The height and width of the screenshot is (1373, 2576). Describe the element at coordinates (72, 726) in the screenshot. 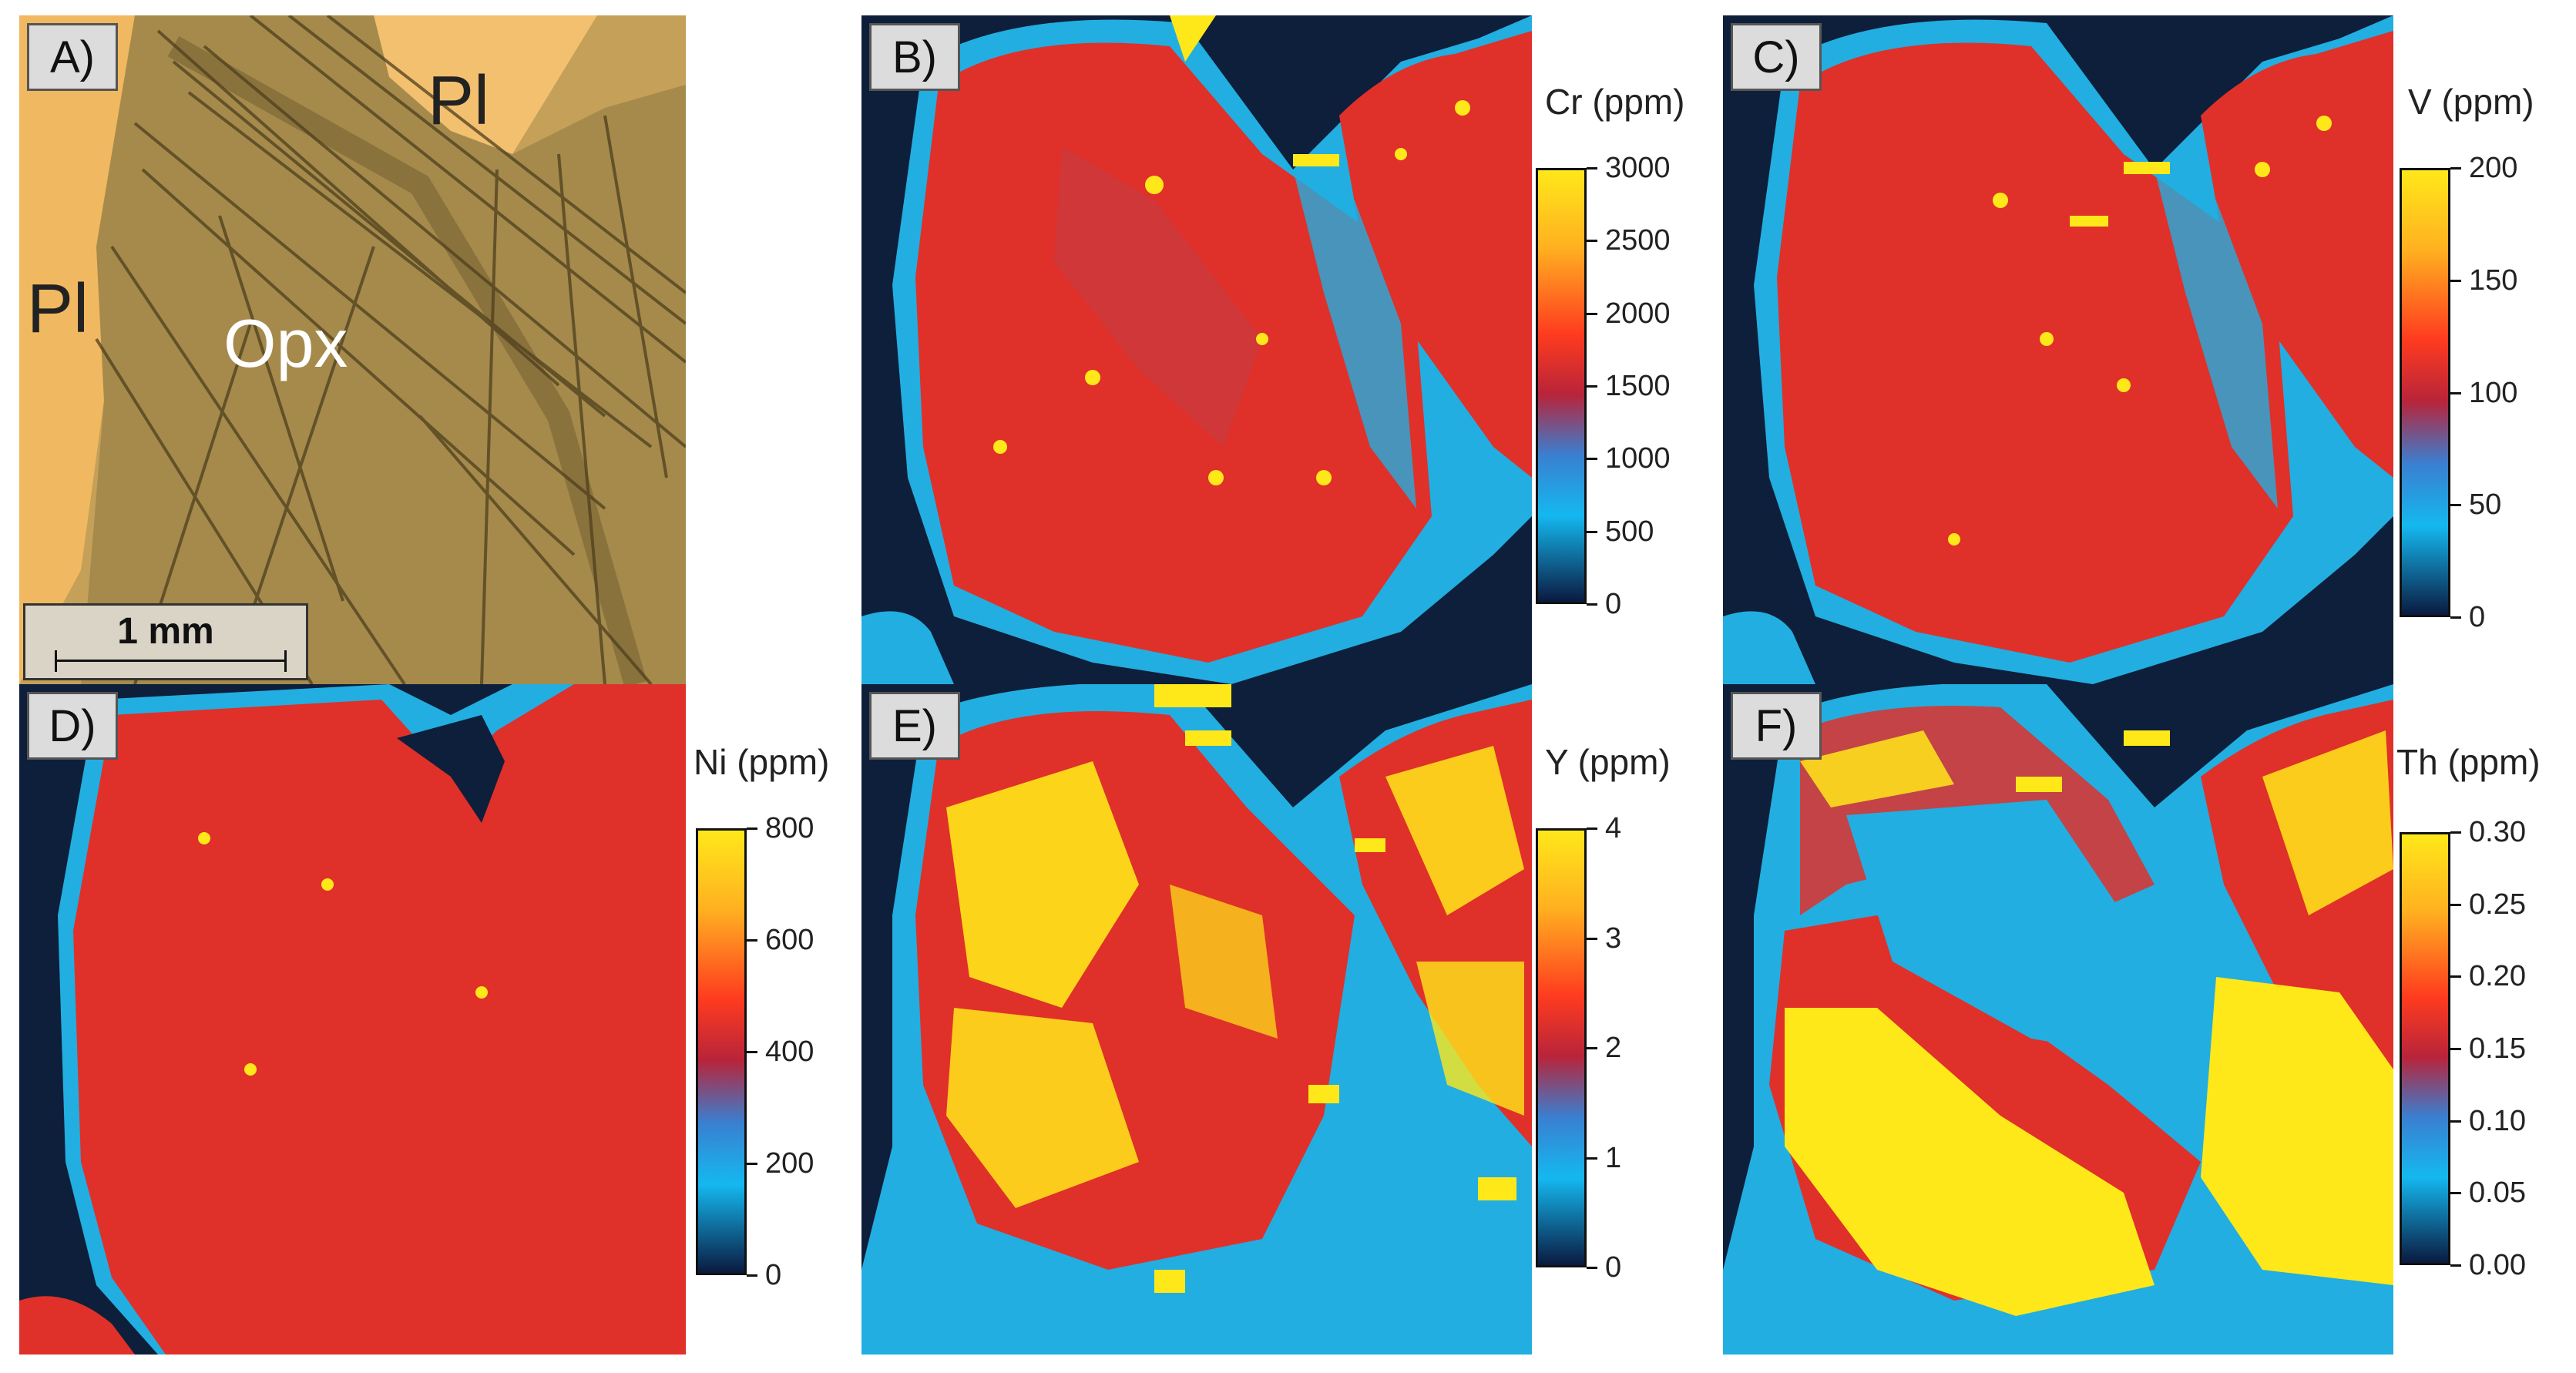

I see `panel-d-label: D)` at that location.